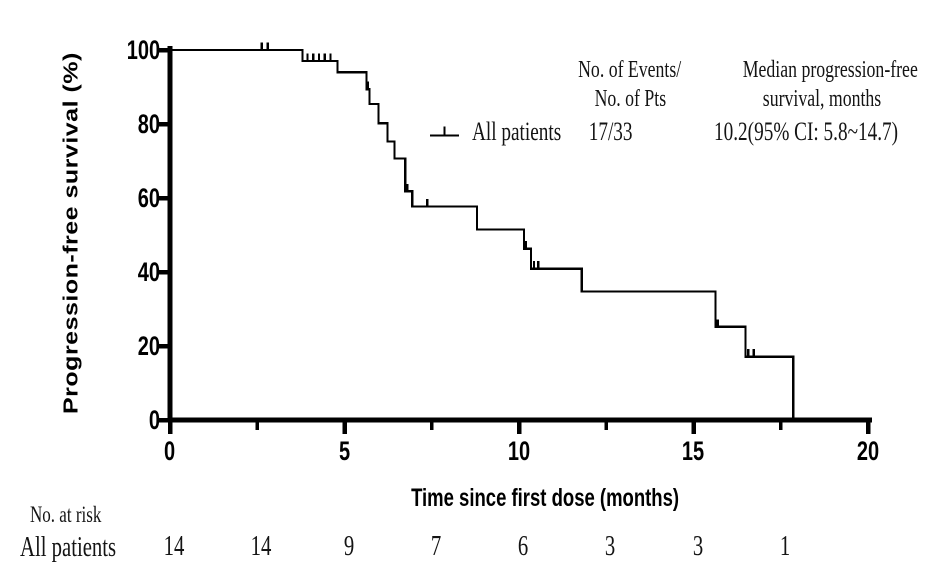 The height and width of the screenshot is (586, 931). What do you see at coordinates (435, 546) in the screenshot?
I see `at-risk-value-t7.5: 7` at bounding box center [435, 546].